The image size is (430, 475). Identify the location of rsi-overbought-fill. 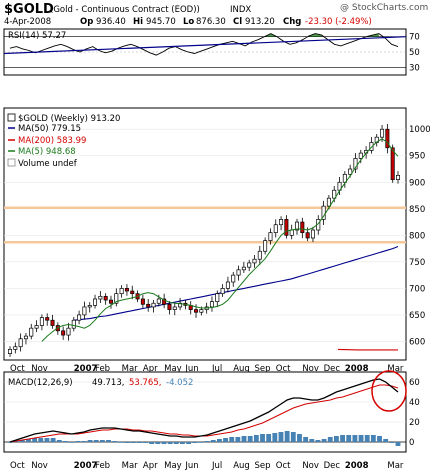
(271, 35).